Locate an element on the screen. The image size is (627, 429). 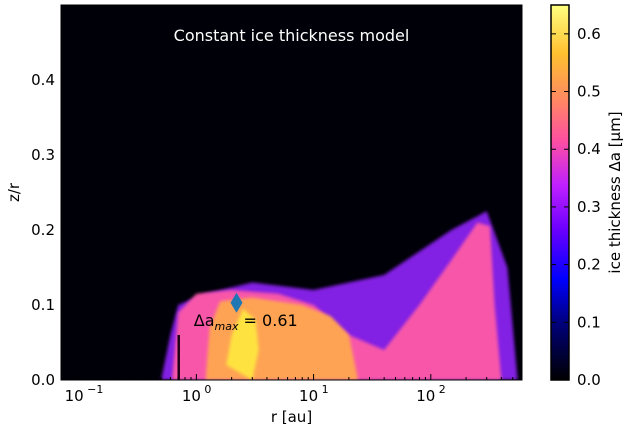
y-axis-label: z/r is located at coordinates (14, 192).